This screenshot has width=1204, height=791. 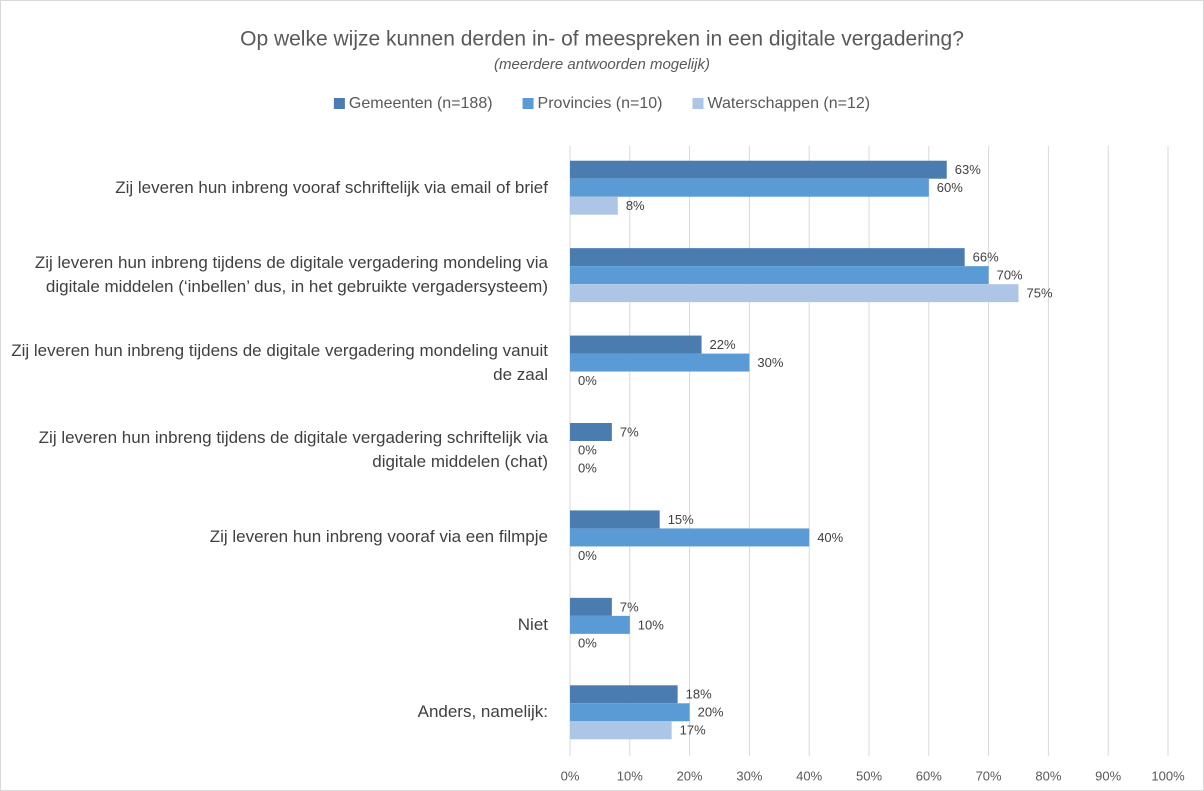 What do you see at coordinates (830, 537) in the screenshot?
I see `data-label: 40%` at bounding box center [830, 537].